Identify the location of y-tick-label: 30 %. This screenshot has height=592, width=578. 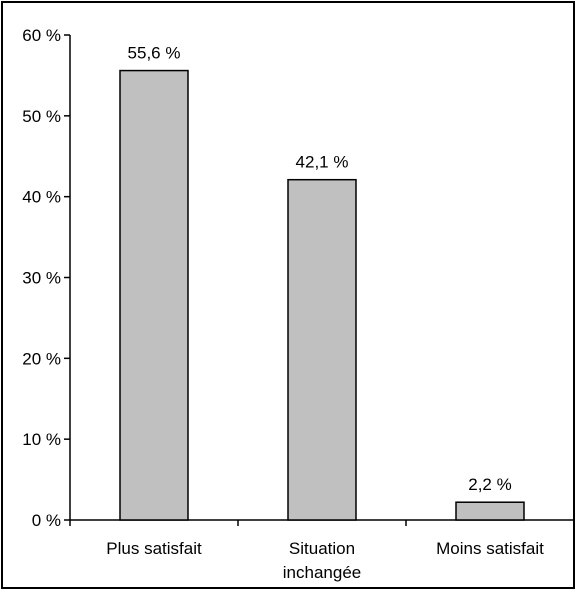
(41, 278).